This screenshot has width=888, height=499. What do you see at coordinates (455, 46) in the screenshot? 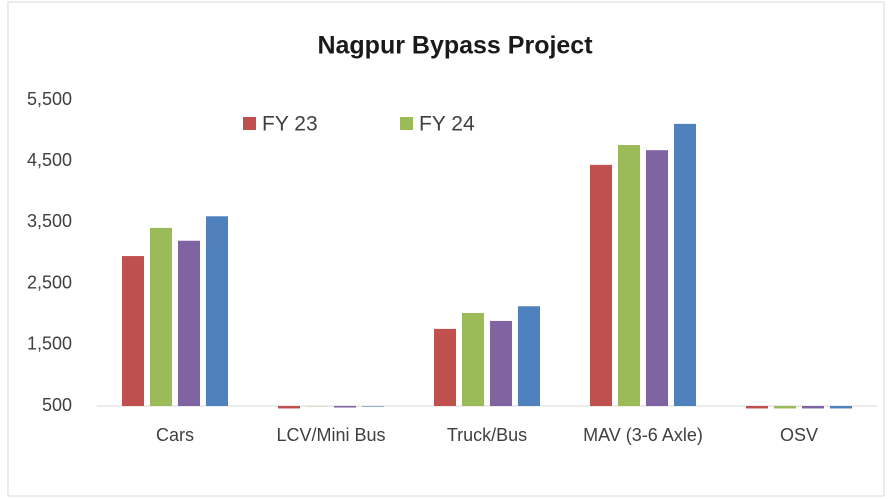
I see `chart-title: Nagpur Bypass Project` at bounding box center [455, 46].